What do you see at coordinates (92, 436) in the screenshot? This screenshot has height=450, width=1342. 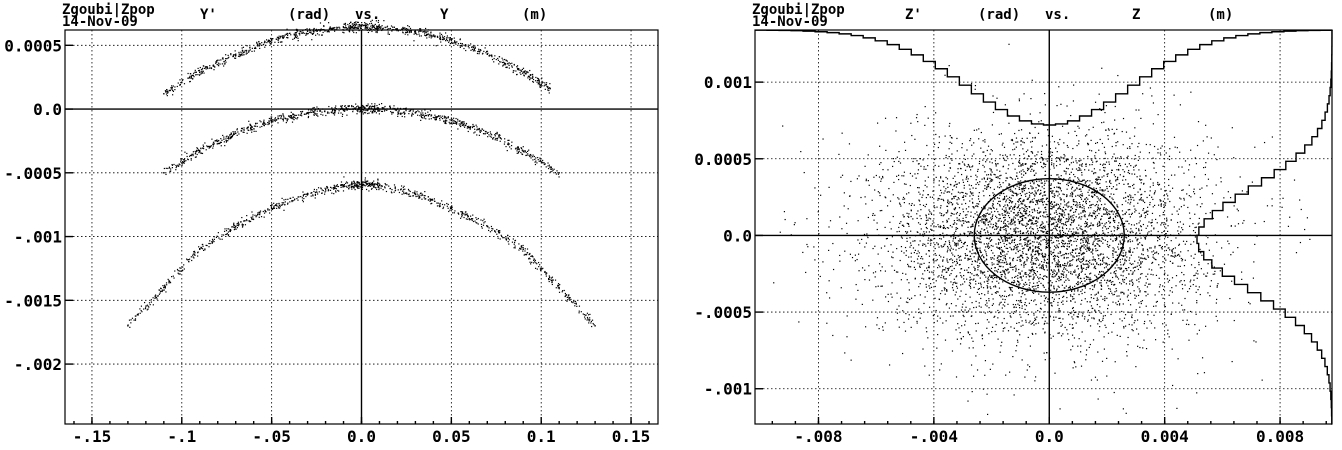 I see `left-x-tick-label: -.15` at bounding box center [92, 436].